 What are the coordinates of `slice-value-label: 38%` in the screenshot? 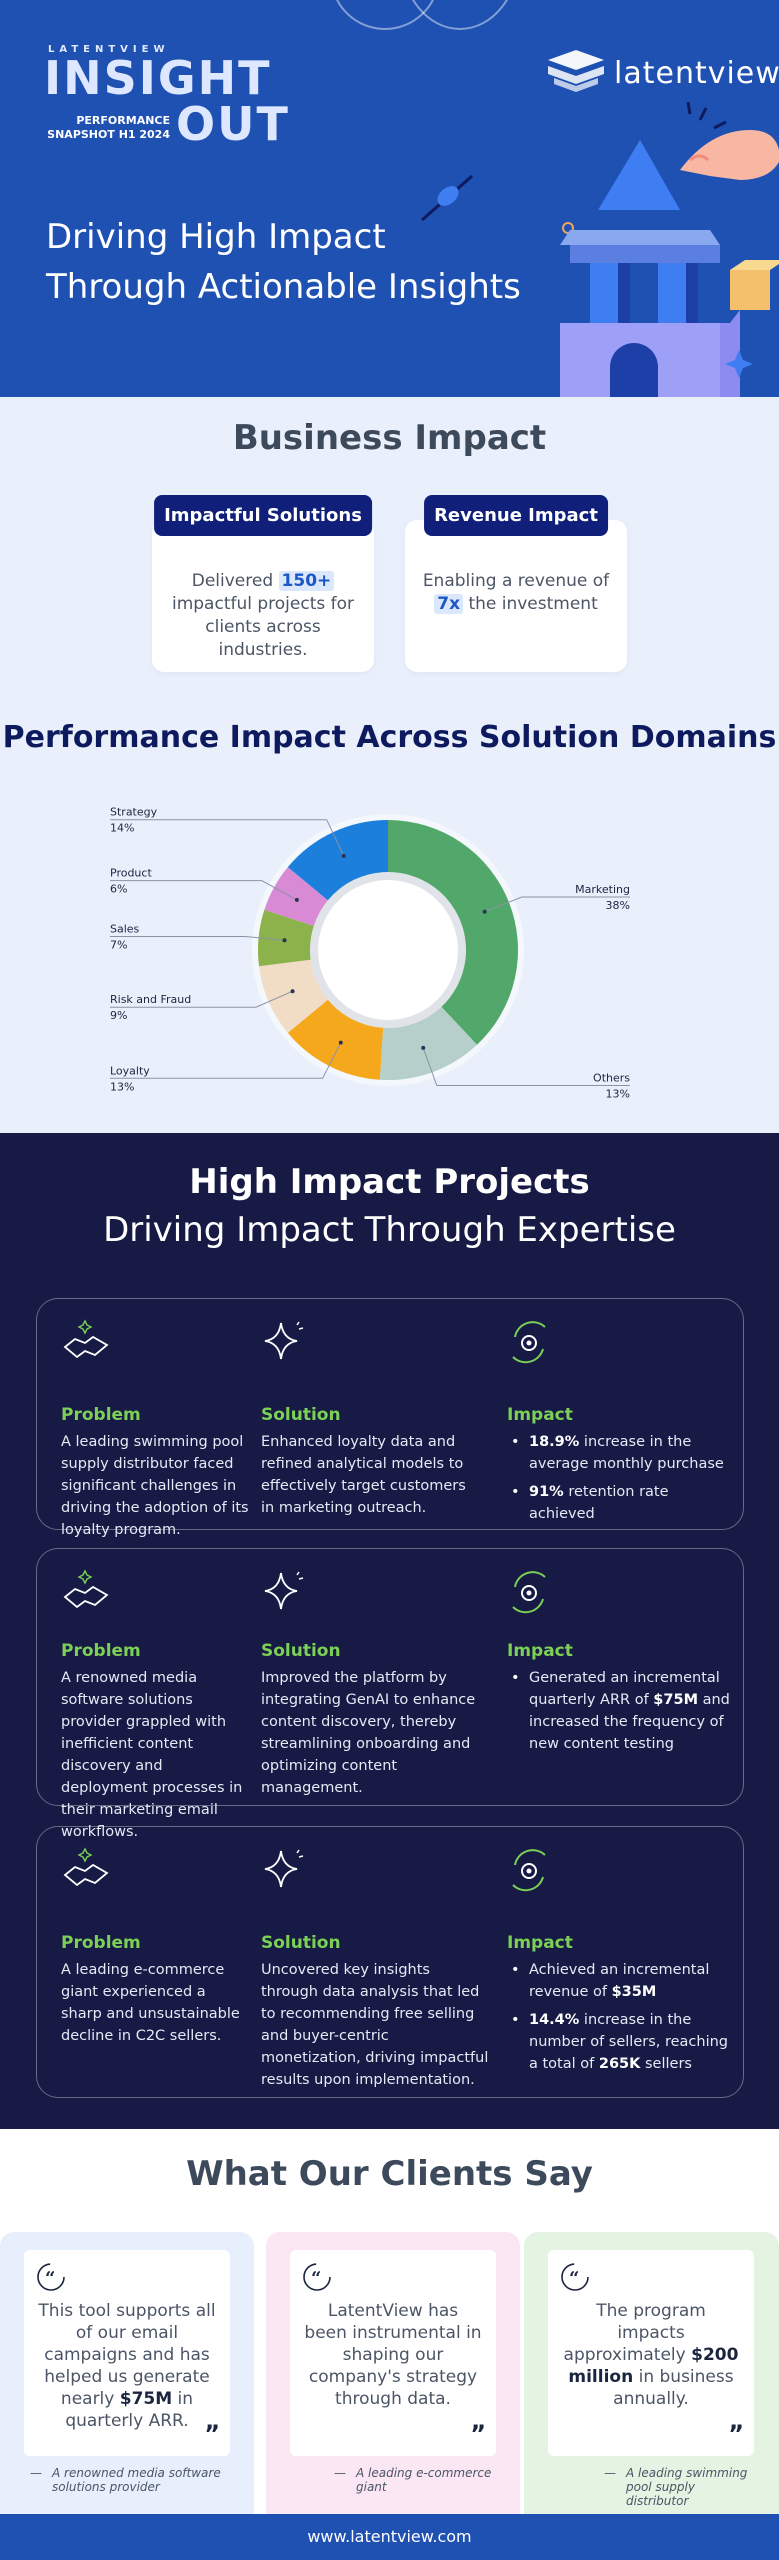 It's located at (618, 905).